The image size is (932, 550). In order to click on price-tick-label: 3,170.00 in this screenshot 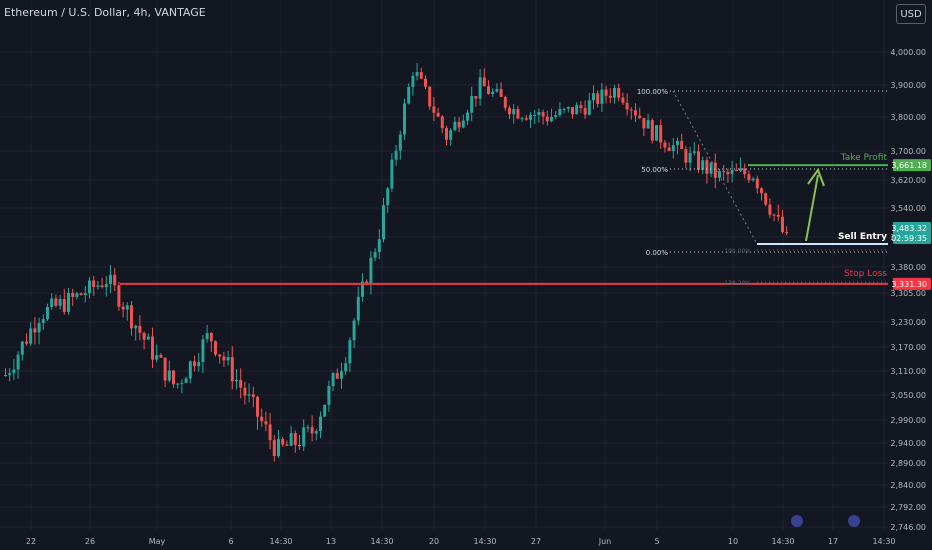, I will do `click(908, 347)`.